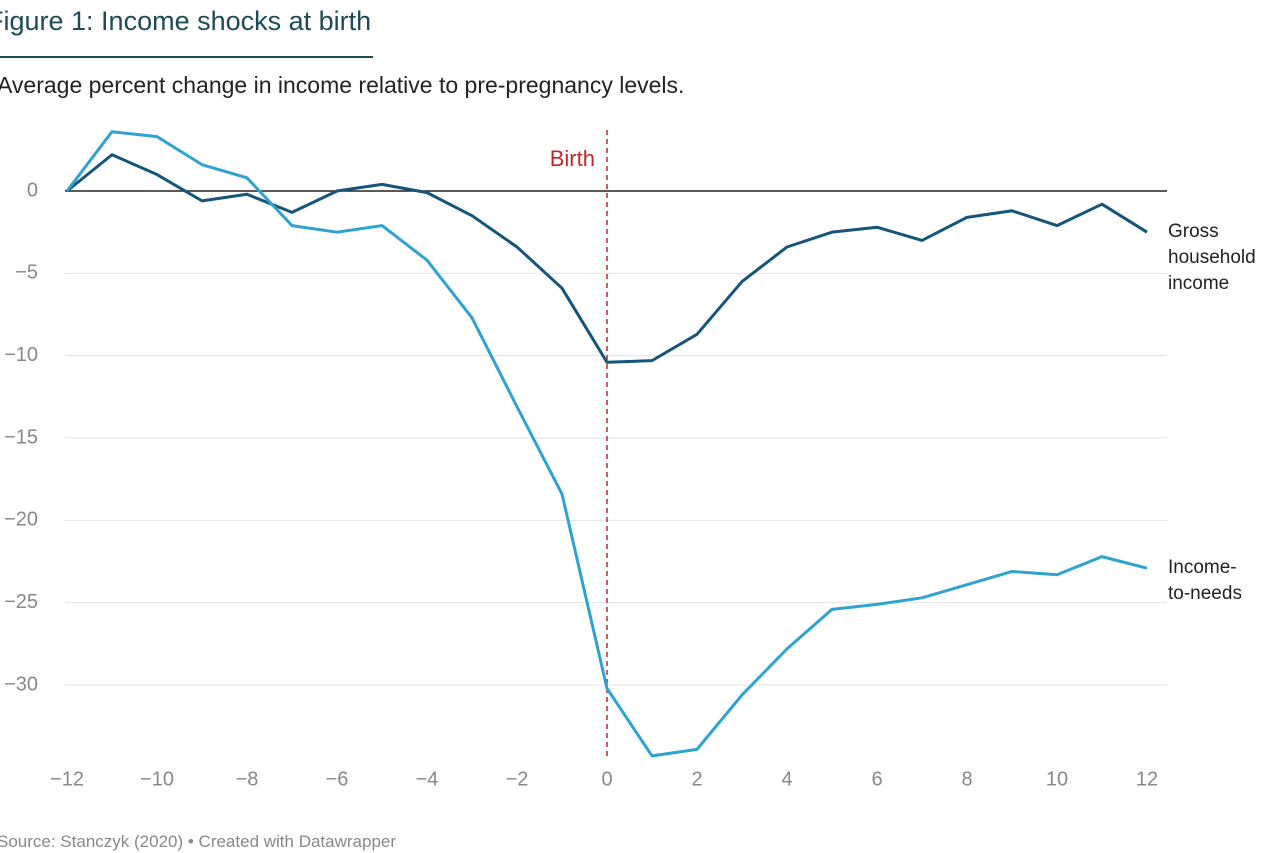 The height and width of the screenshot is (853, 1280). I want to click on legend-label: Gross household income, so click(1212, 258).